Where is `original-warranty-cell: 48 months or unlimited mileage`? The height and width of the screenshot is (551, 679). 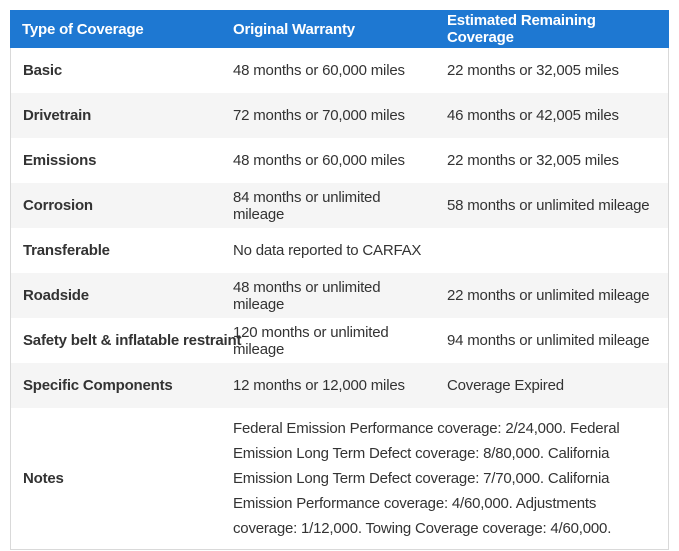 original-warranty-cell: 48 months or unlimited mileage is located at coordinates (307, 295).